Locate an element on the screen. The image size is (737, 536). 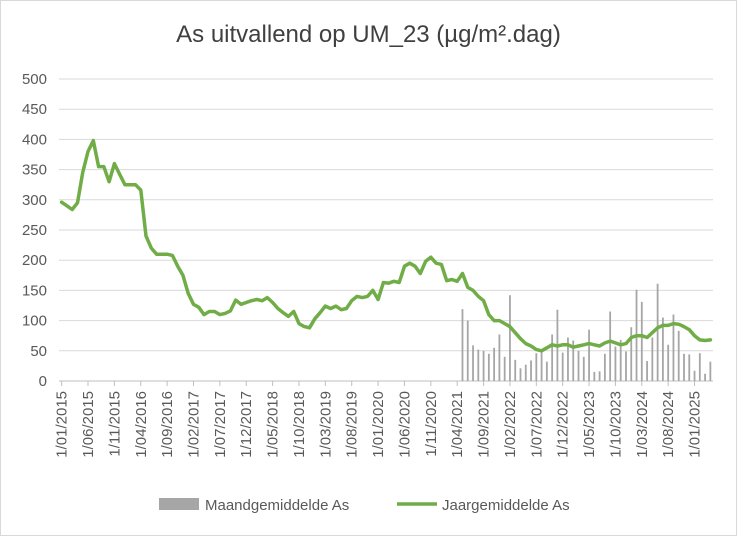
y-tick-label: 150 is located at coordinates (34, 290).